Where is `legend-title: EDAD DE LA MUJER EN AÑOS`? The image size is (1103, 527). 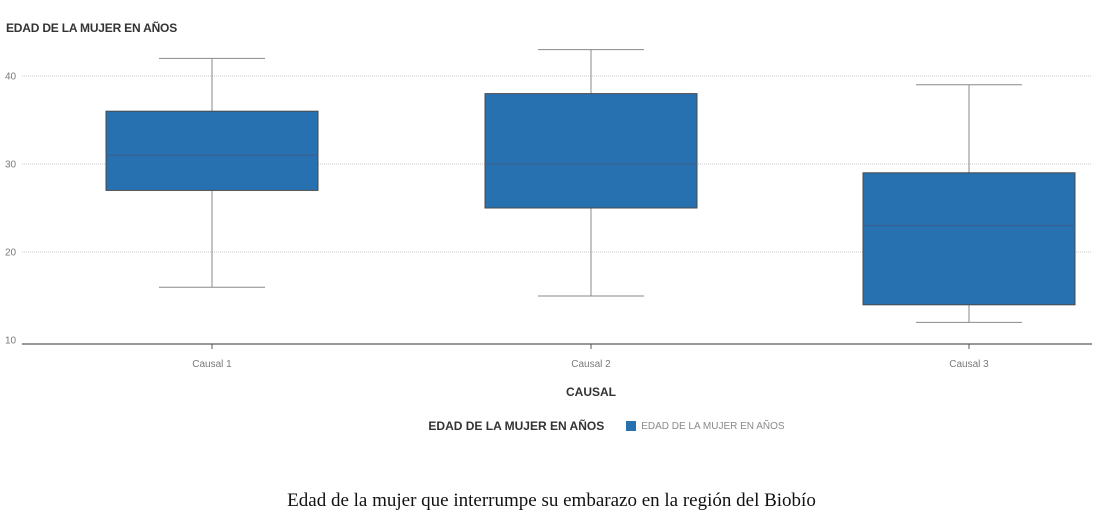 legend-title: EDAD DE LA MUJER EN AÑOS is located at coordinates (516, 426).